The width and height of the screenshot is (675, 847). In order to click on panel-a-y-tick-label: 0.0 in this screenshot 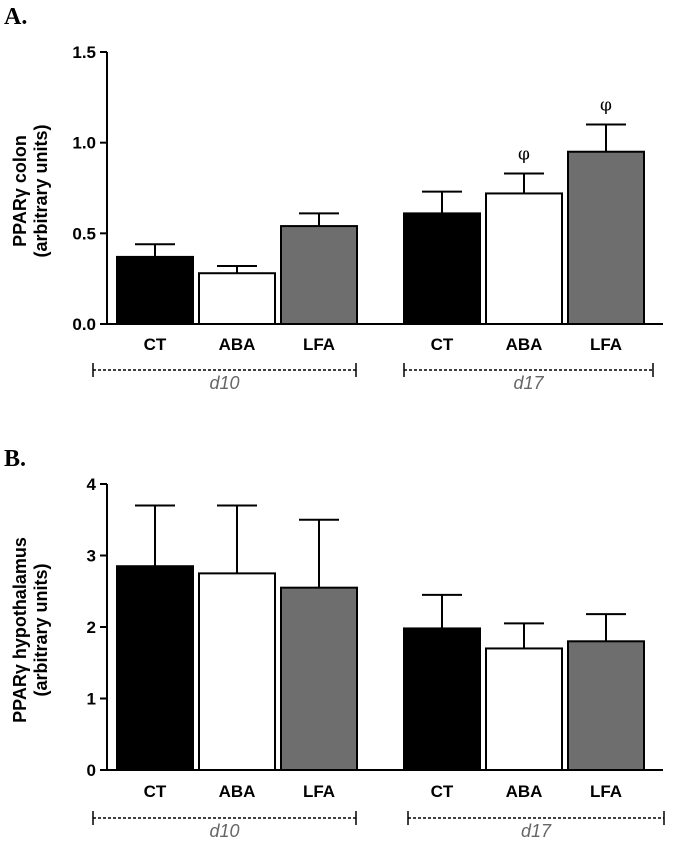, I will do `click(84, 324)`.